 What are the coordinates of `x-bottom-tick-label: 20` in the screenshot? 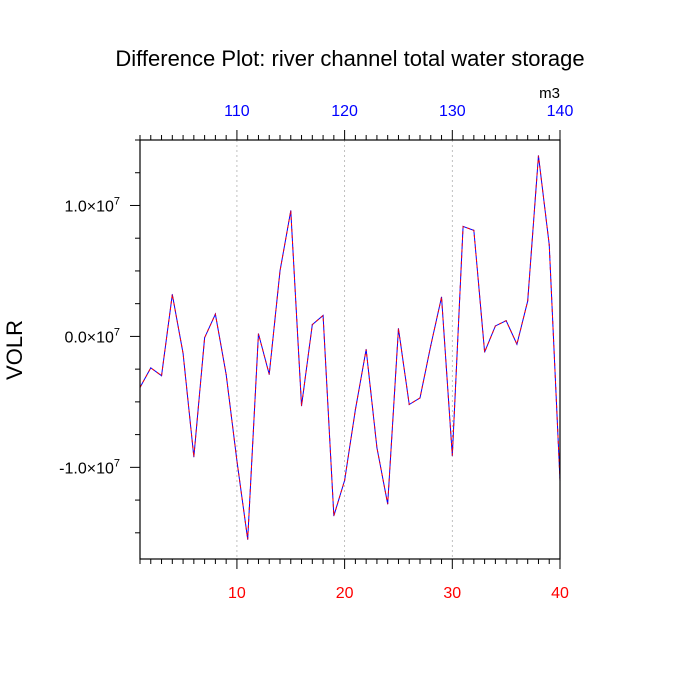 It's located at (345, 593).